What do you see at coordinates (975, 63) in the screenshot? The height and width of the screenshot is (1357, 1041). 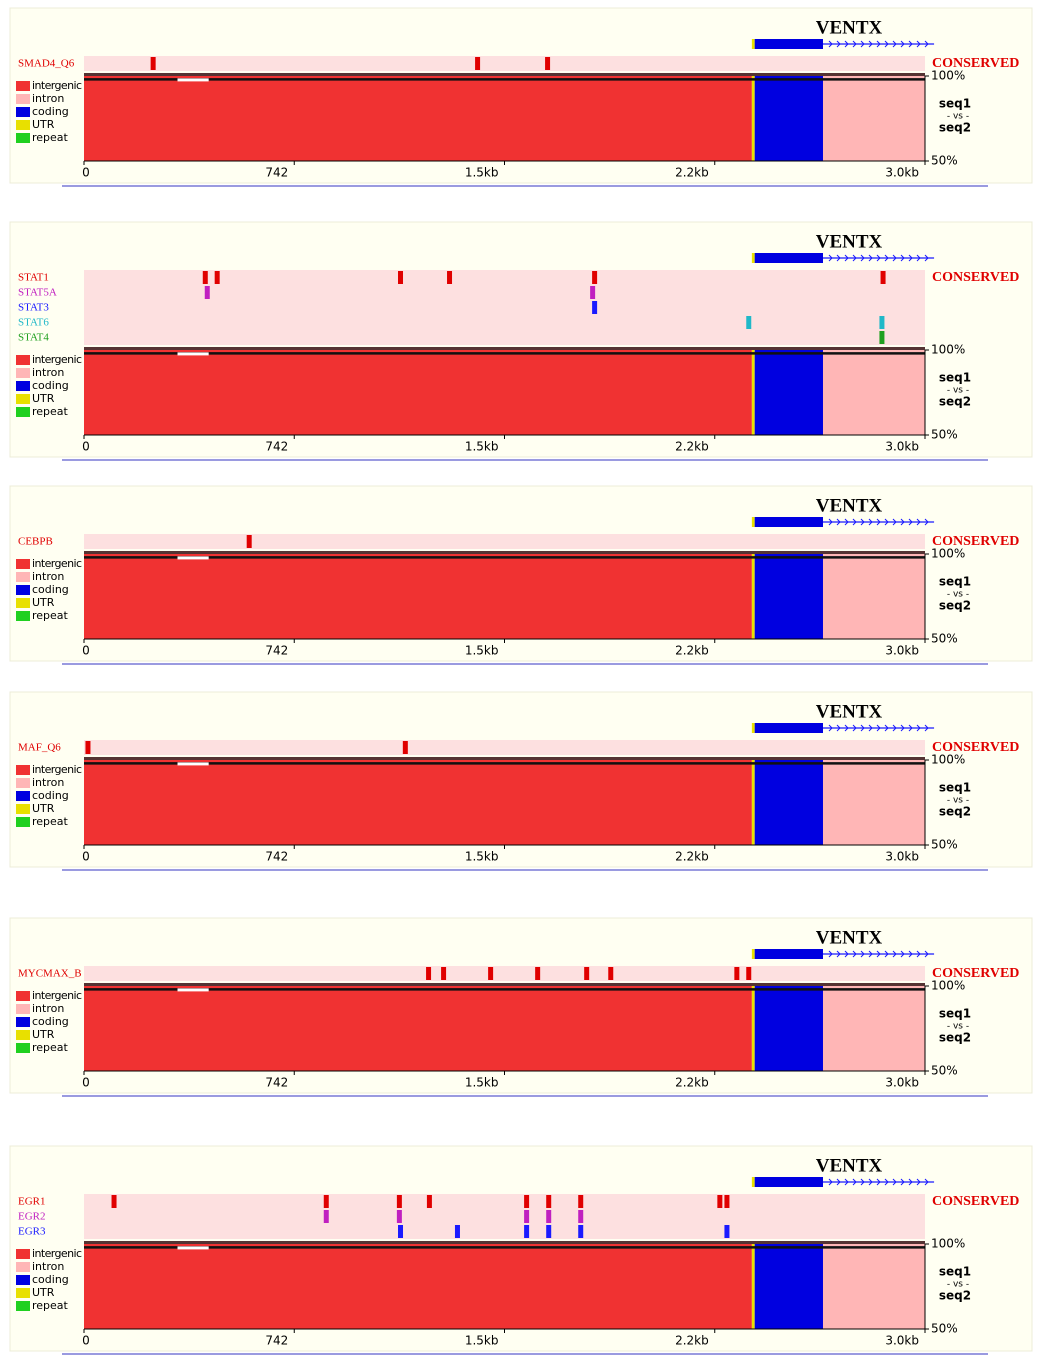 I see `conserved-label: CONSERVED` at bounding box center [975, 63].